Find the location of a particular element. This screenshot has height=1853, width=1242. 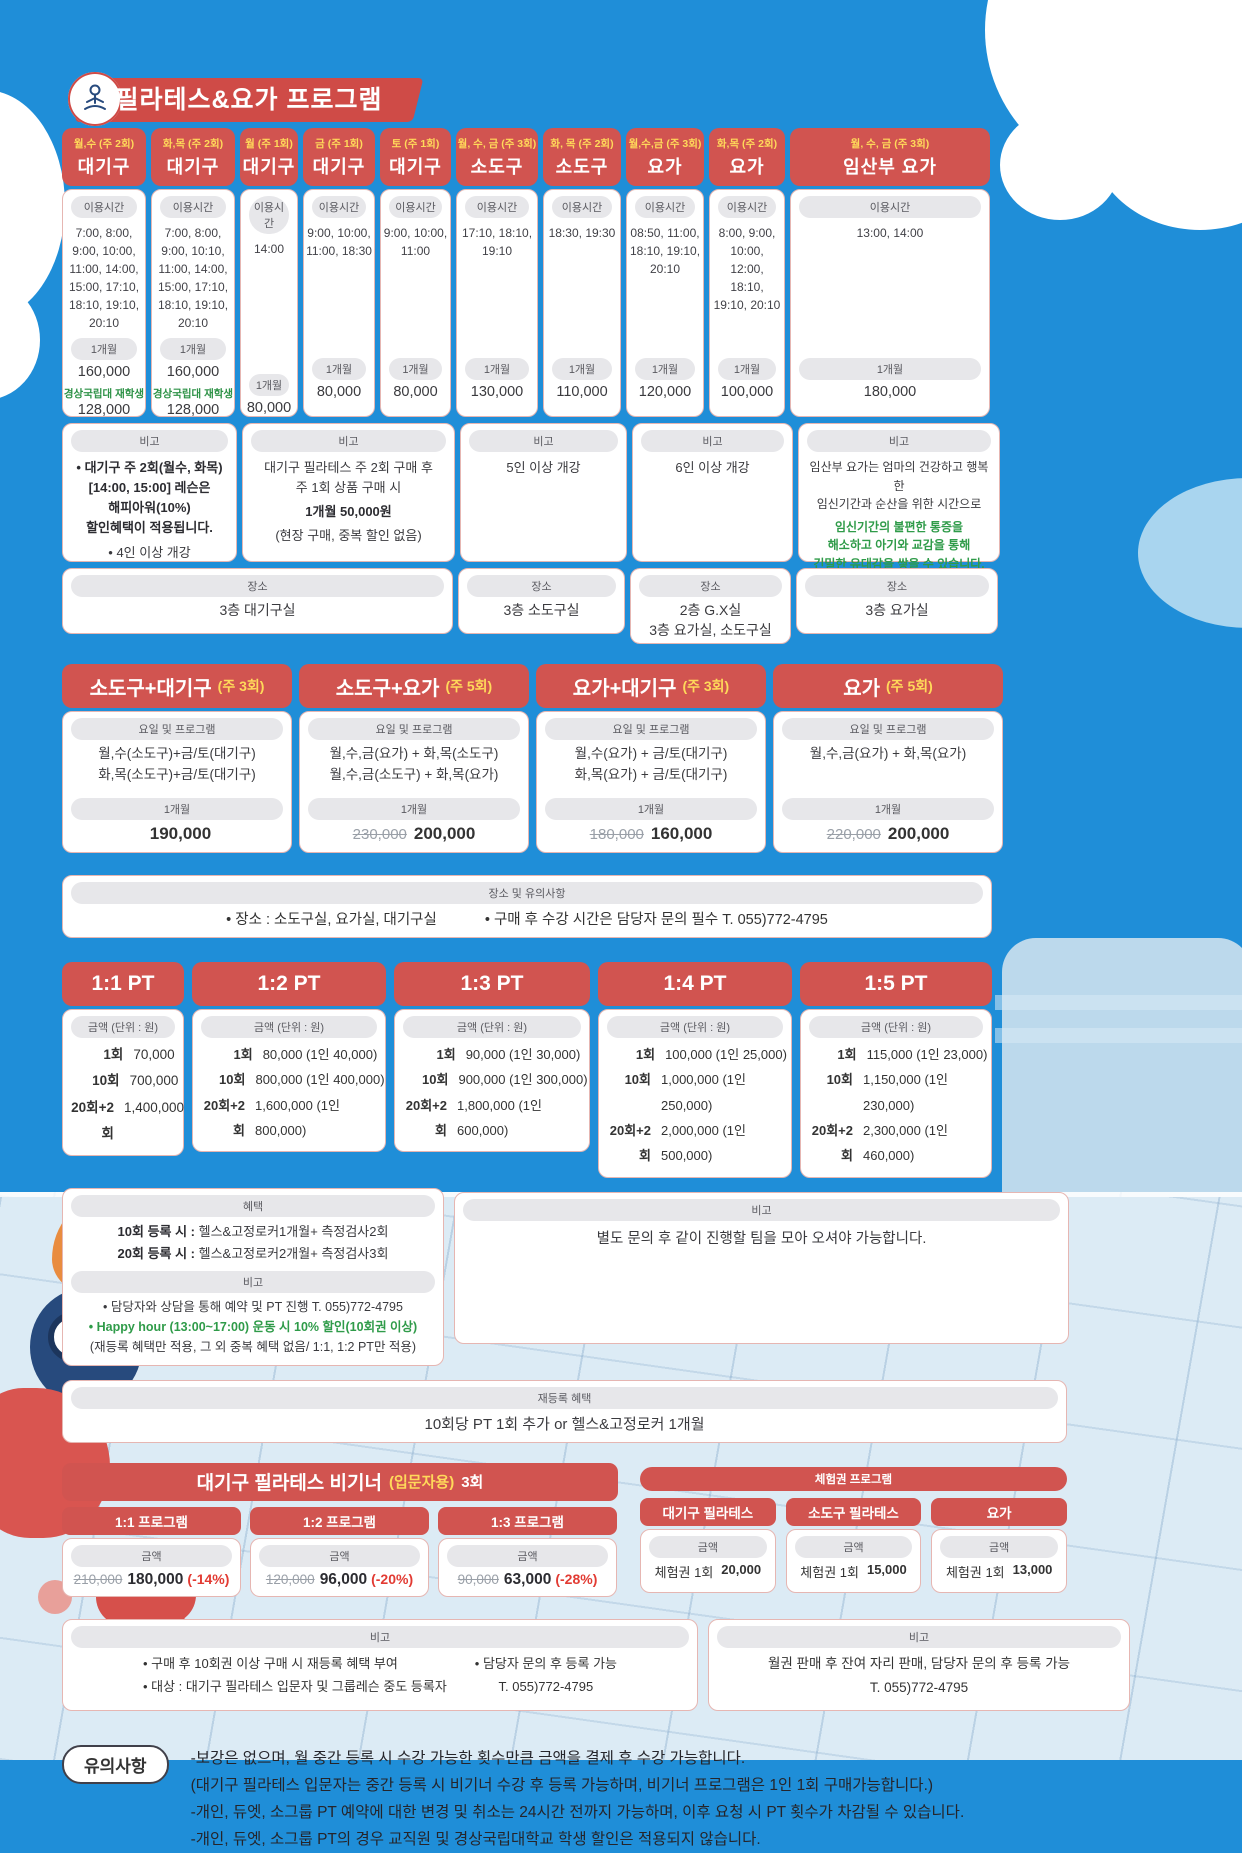

trial-card-body: 금액 체험권 1회 20,000 is located at coordinates (708, 1560).